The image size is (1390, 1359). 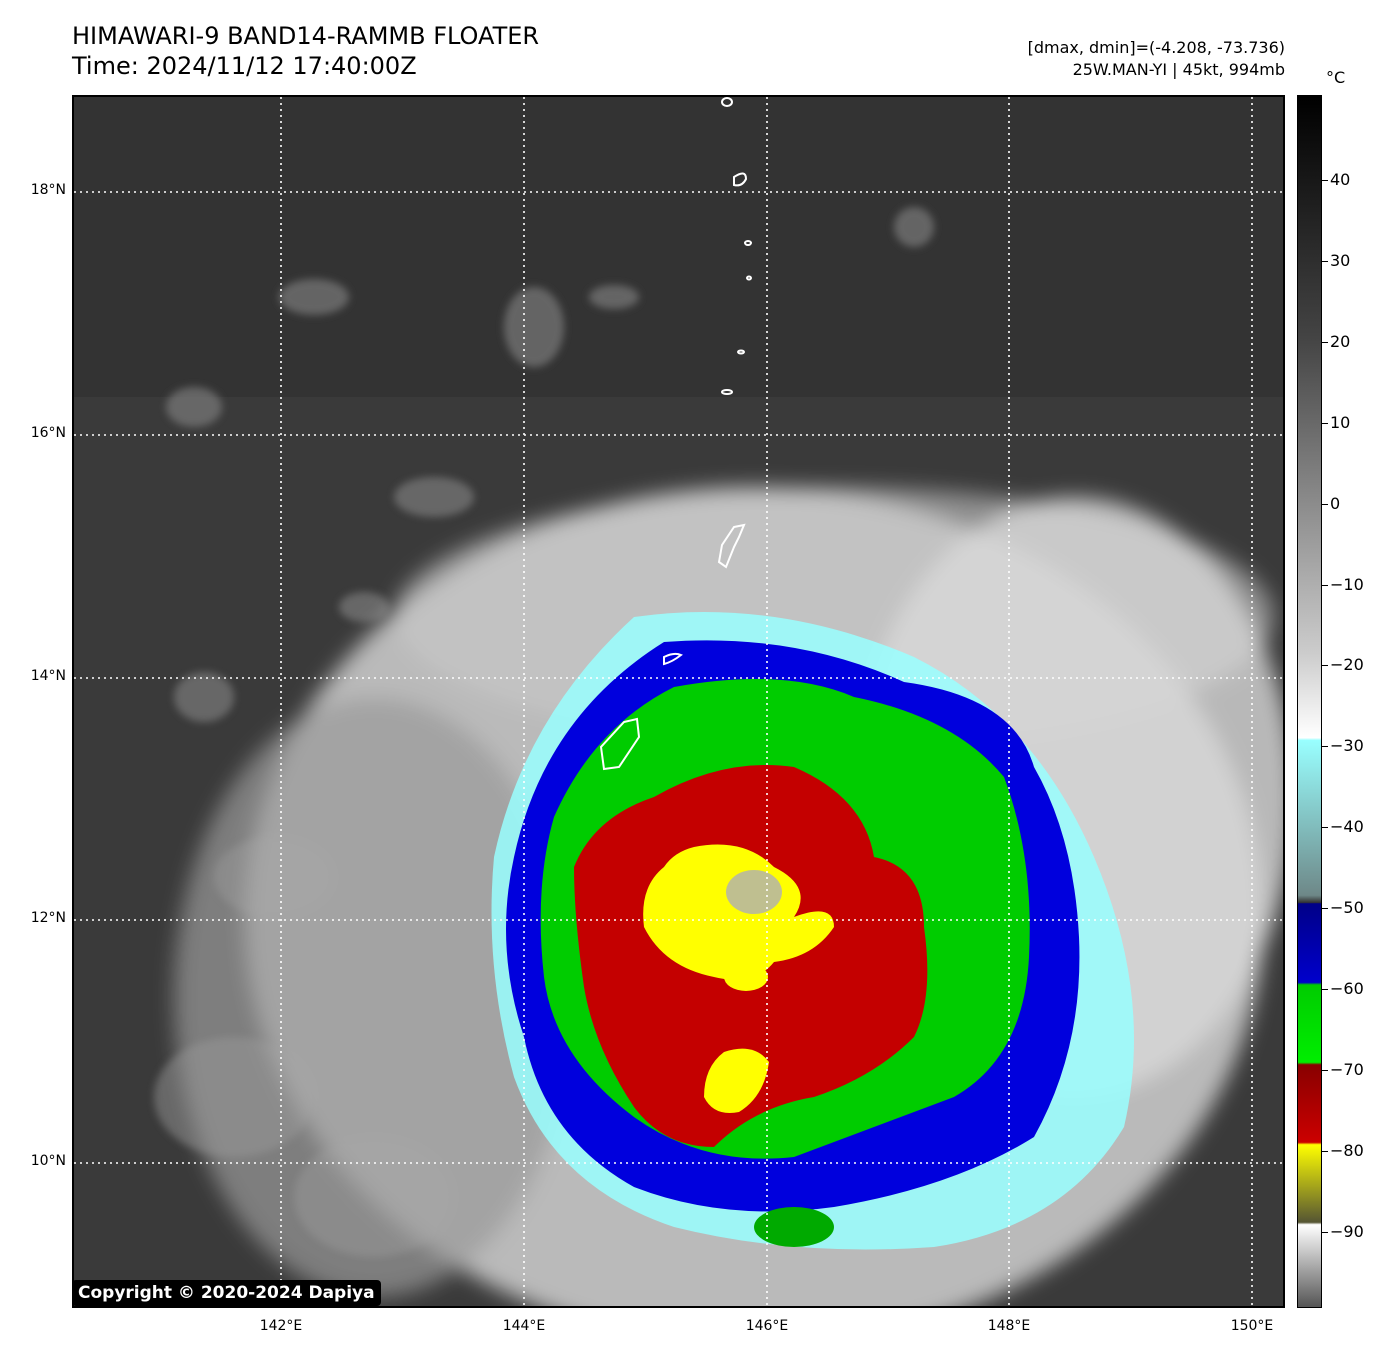 I want to click on colorbar-tick-label: 0, so click(x=1335, y=503).